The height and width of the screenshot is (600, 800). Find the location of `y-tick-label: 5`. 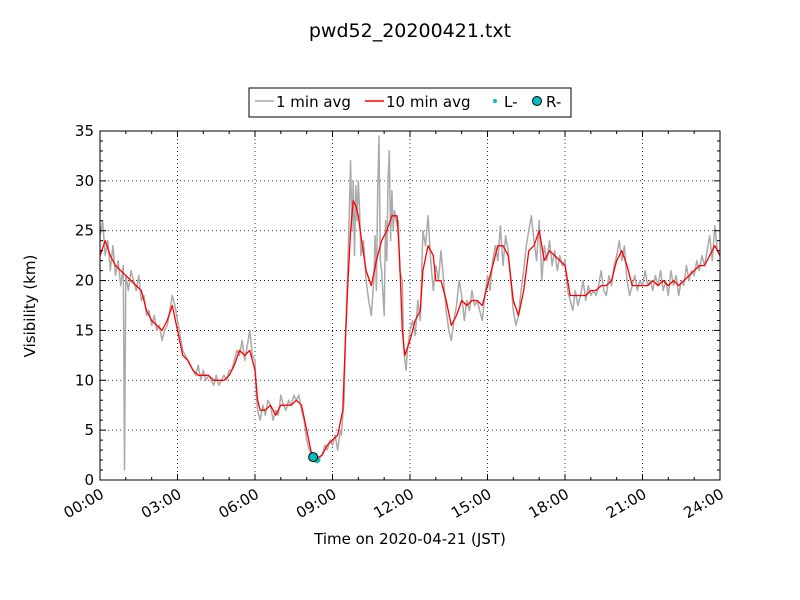

y-tick-label: 5 is located at coordinates (89, 430).